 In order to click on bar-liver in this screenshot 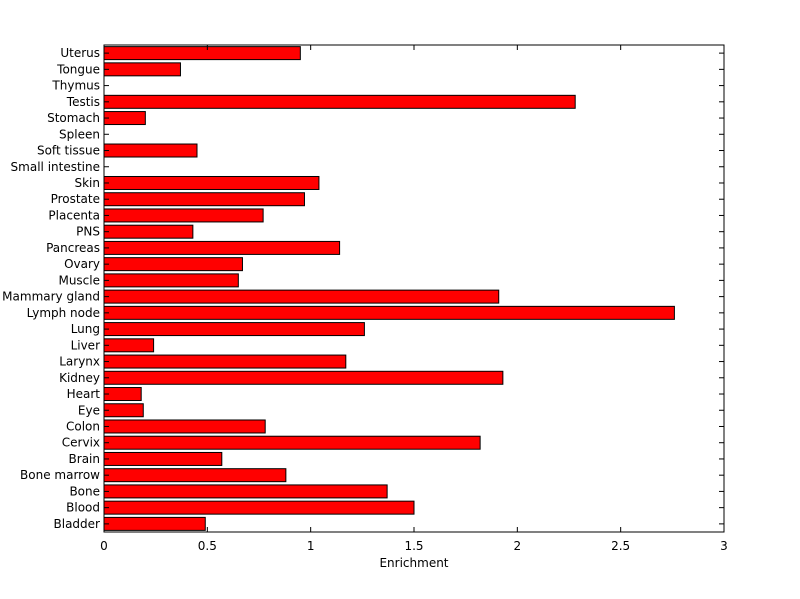, I will do `click(129, 345)`.